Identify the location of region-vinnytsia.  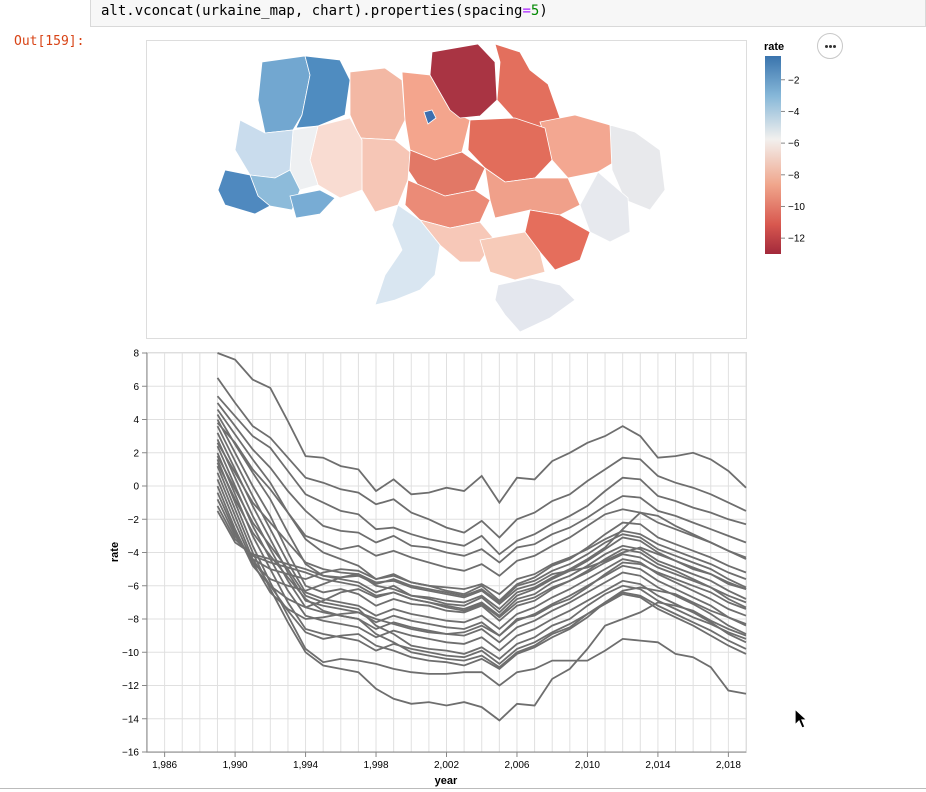
(385, 175).